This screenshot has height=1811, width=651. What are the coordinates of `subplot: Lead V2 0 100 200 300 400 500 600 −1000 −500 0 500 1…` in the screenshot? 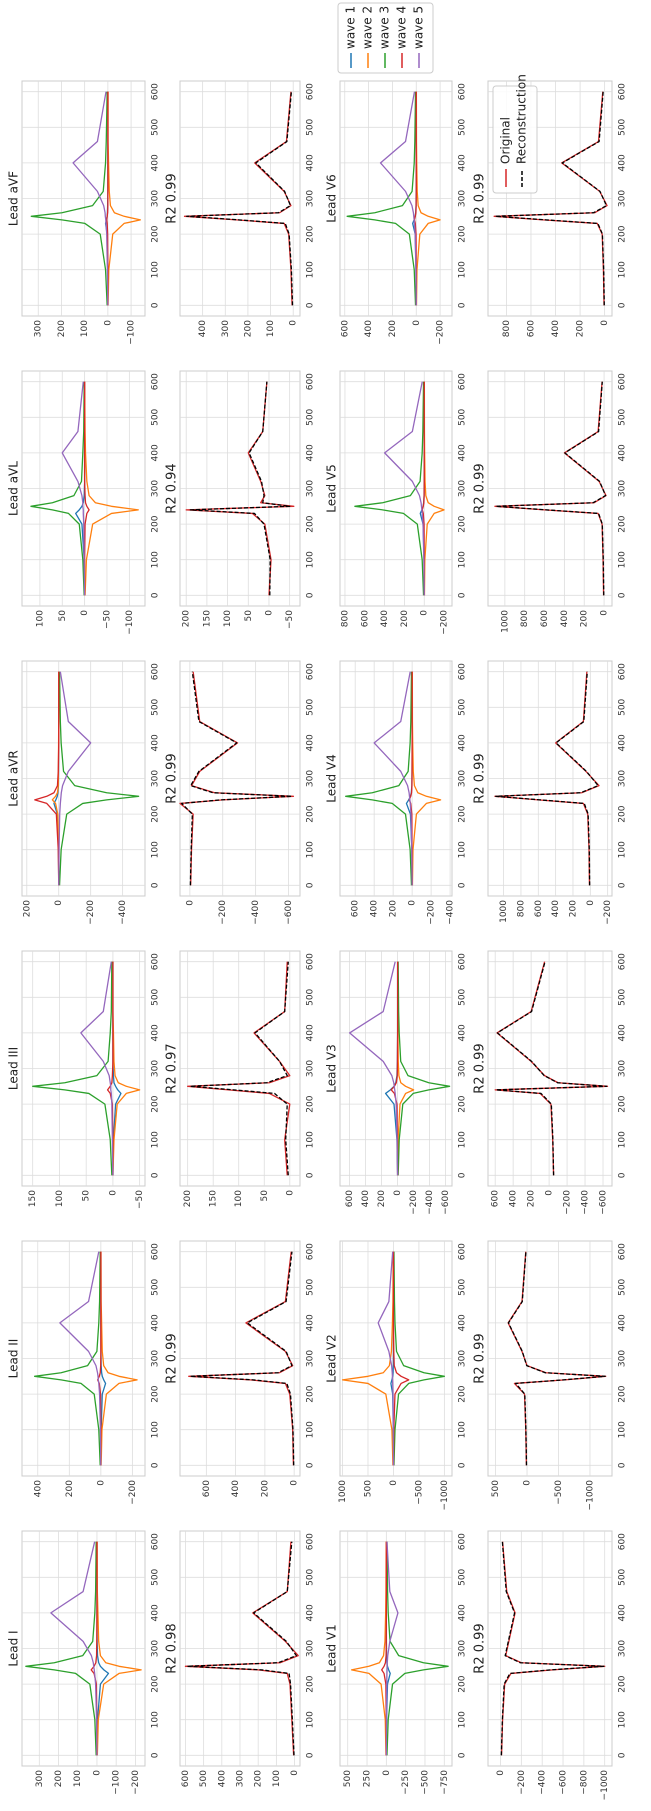 It's located at (396, 1375).